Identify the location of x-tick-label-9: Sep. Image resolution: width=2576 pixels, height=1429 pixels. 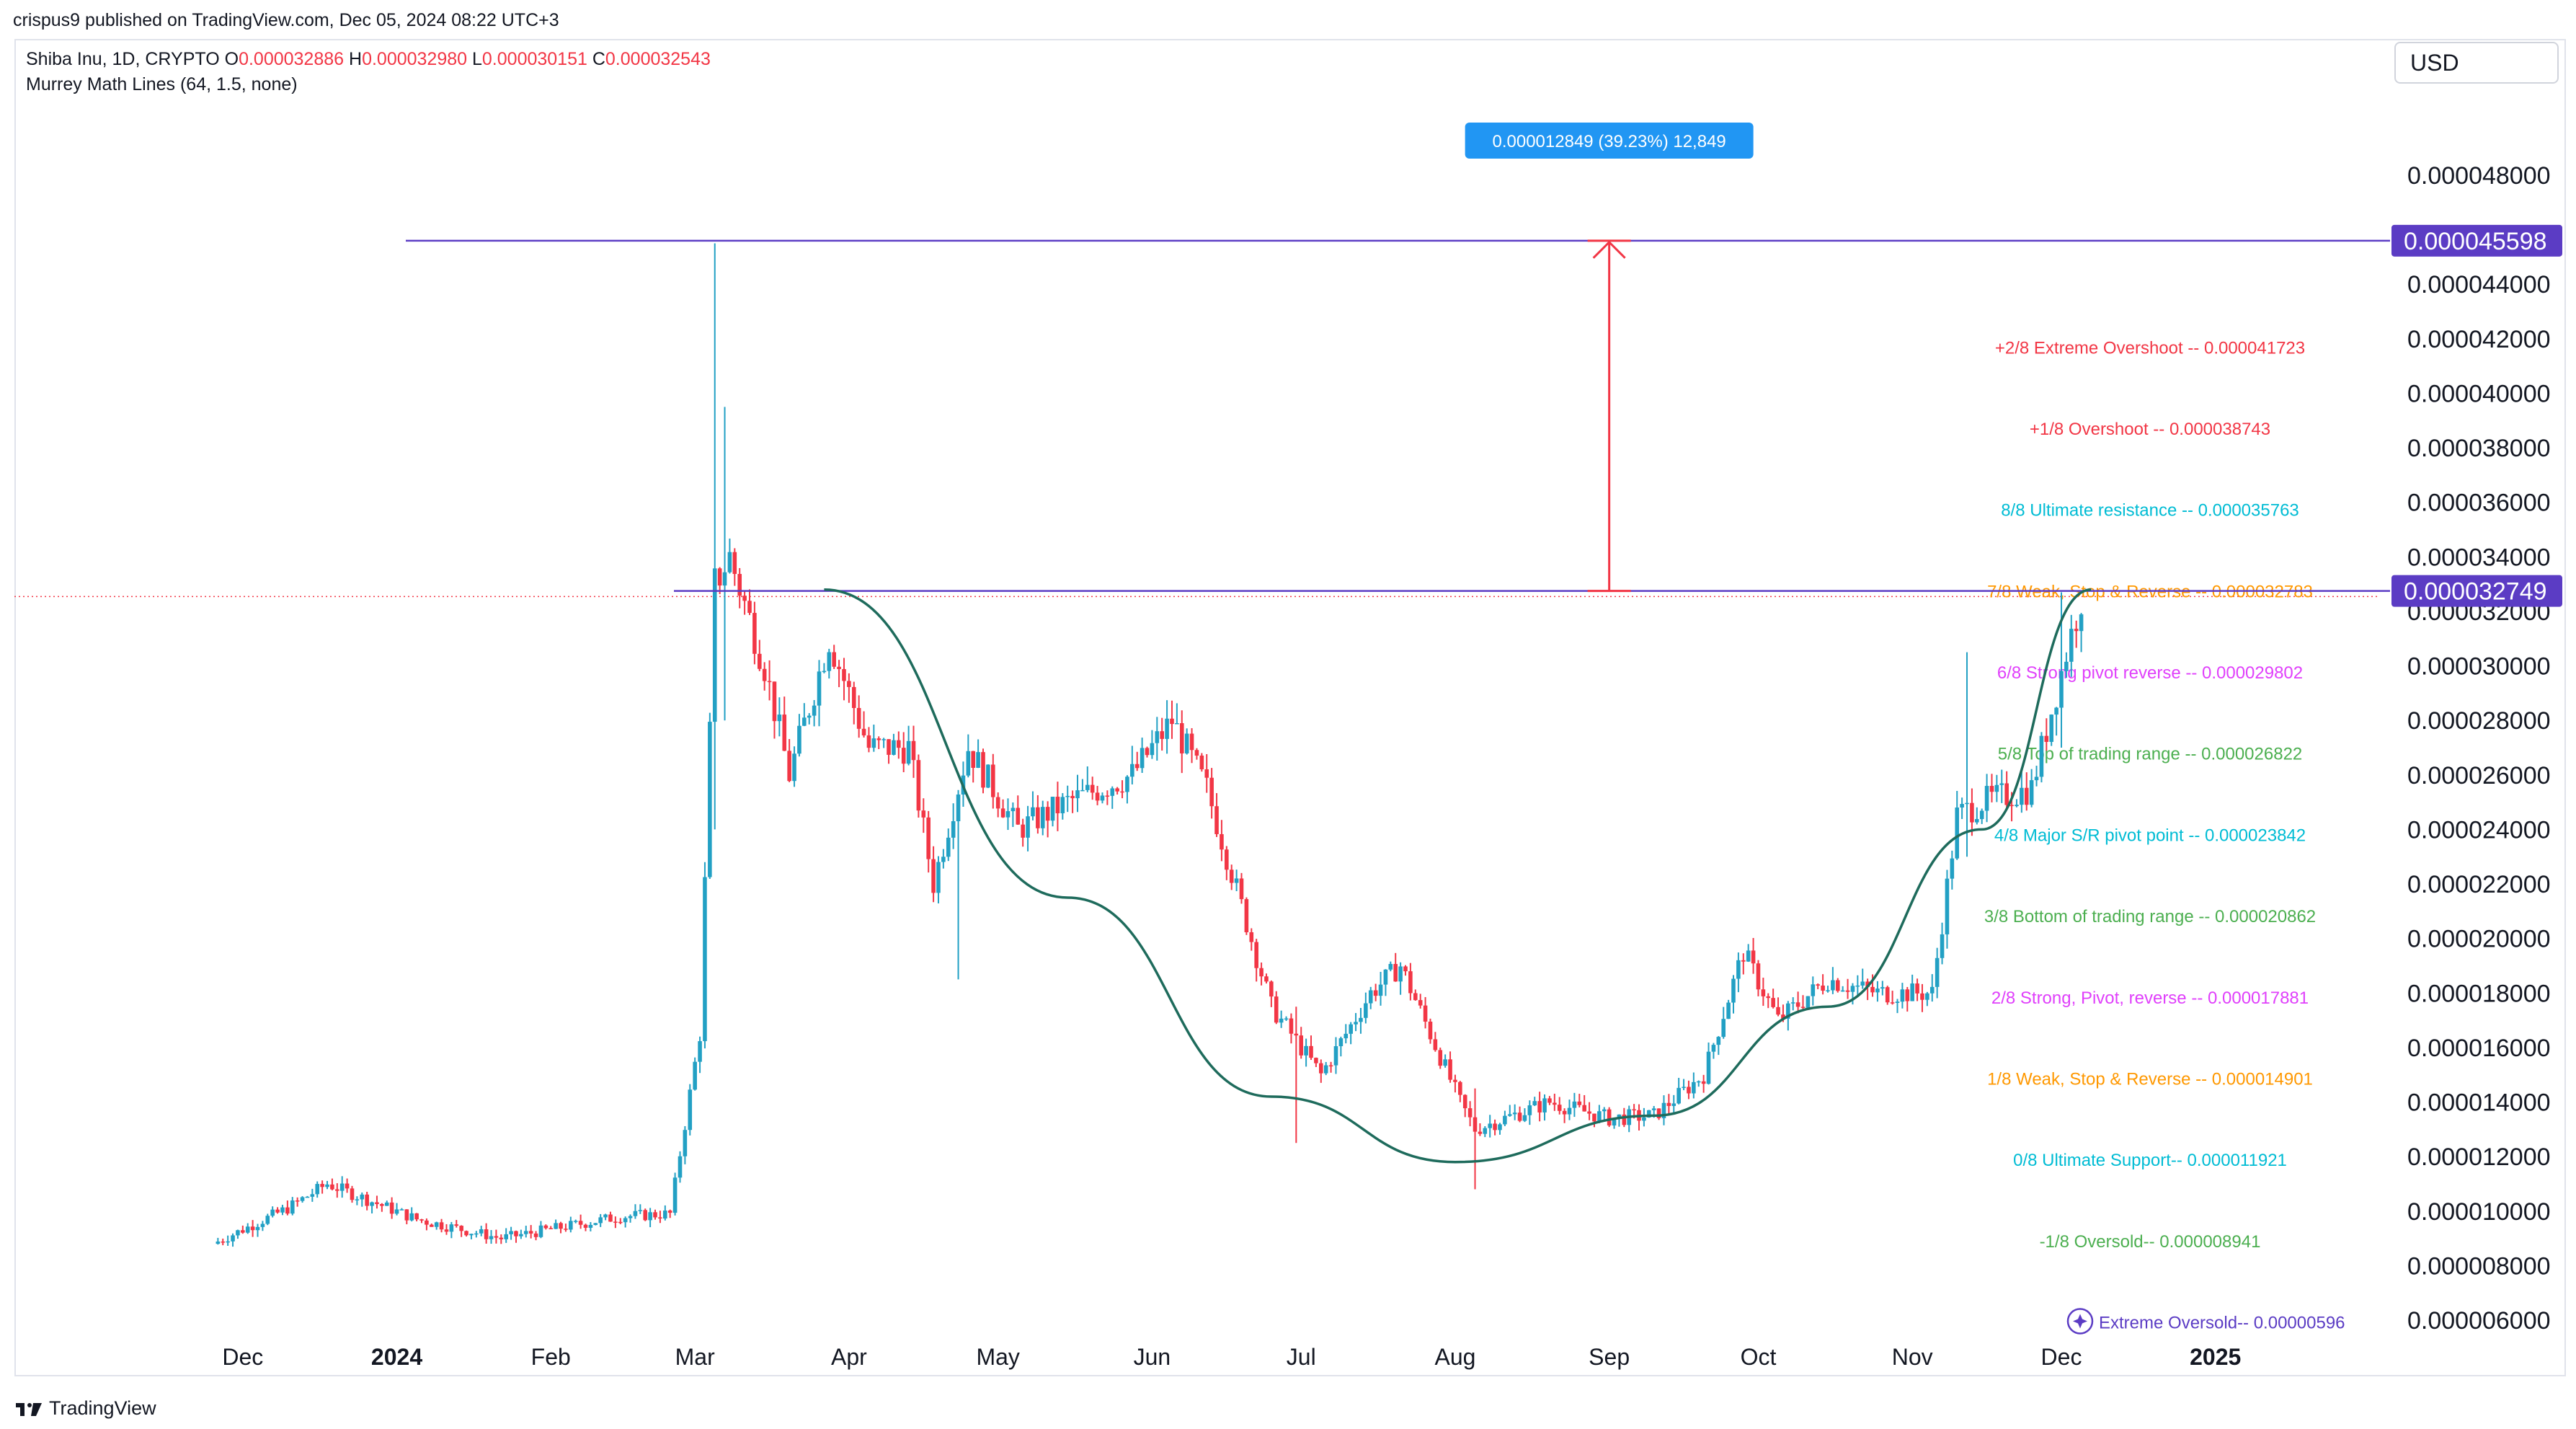
(1609, 1357).